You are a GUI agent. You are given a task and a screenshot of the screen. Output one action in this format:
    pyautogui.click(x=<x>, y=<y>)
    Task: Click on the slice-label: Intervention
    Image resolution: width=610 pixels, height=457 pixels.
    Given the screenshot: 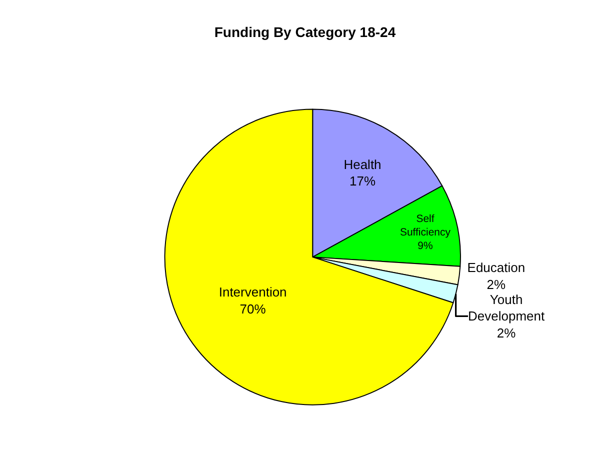 What is the action you would take?
    pyautogui.click(x=252, y=292)
    